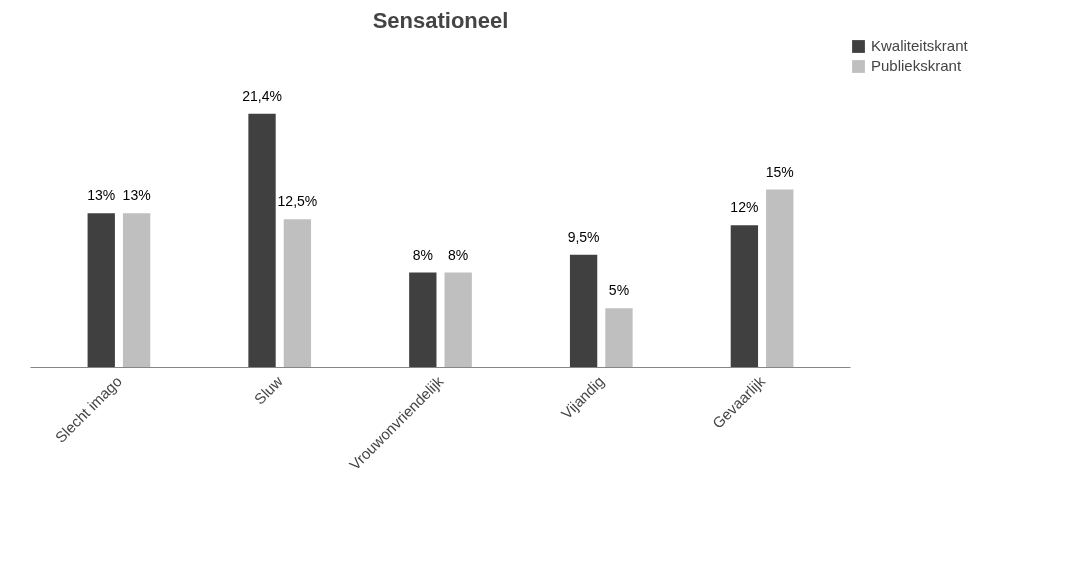  What do you see at coordinates (744, 207) in the screenshot?
I see `data-label: 12%` at bounding box center [744, 207].